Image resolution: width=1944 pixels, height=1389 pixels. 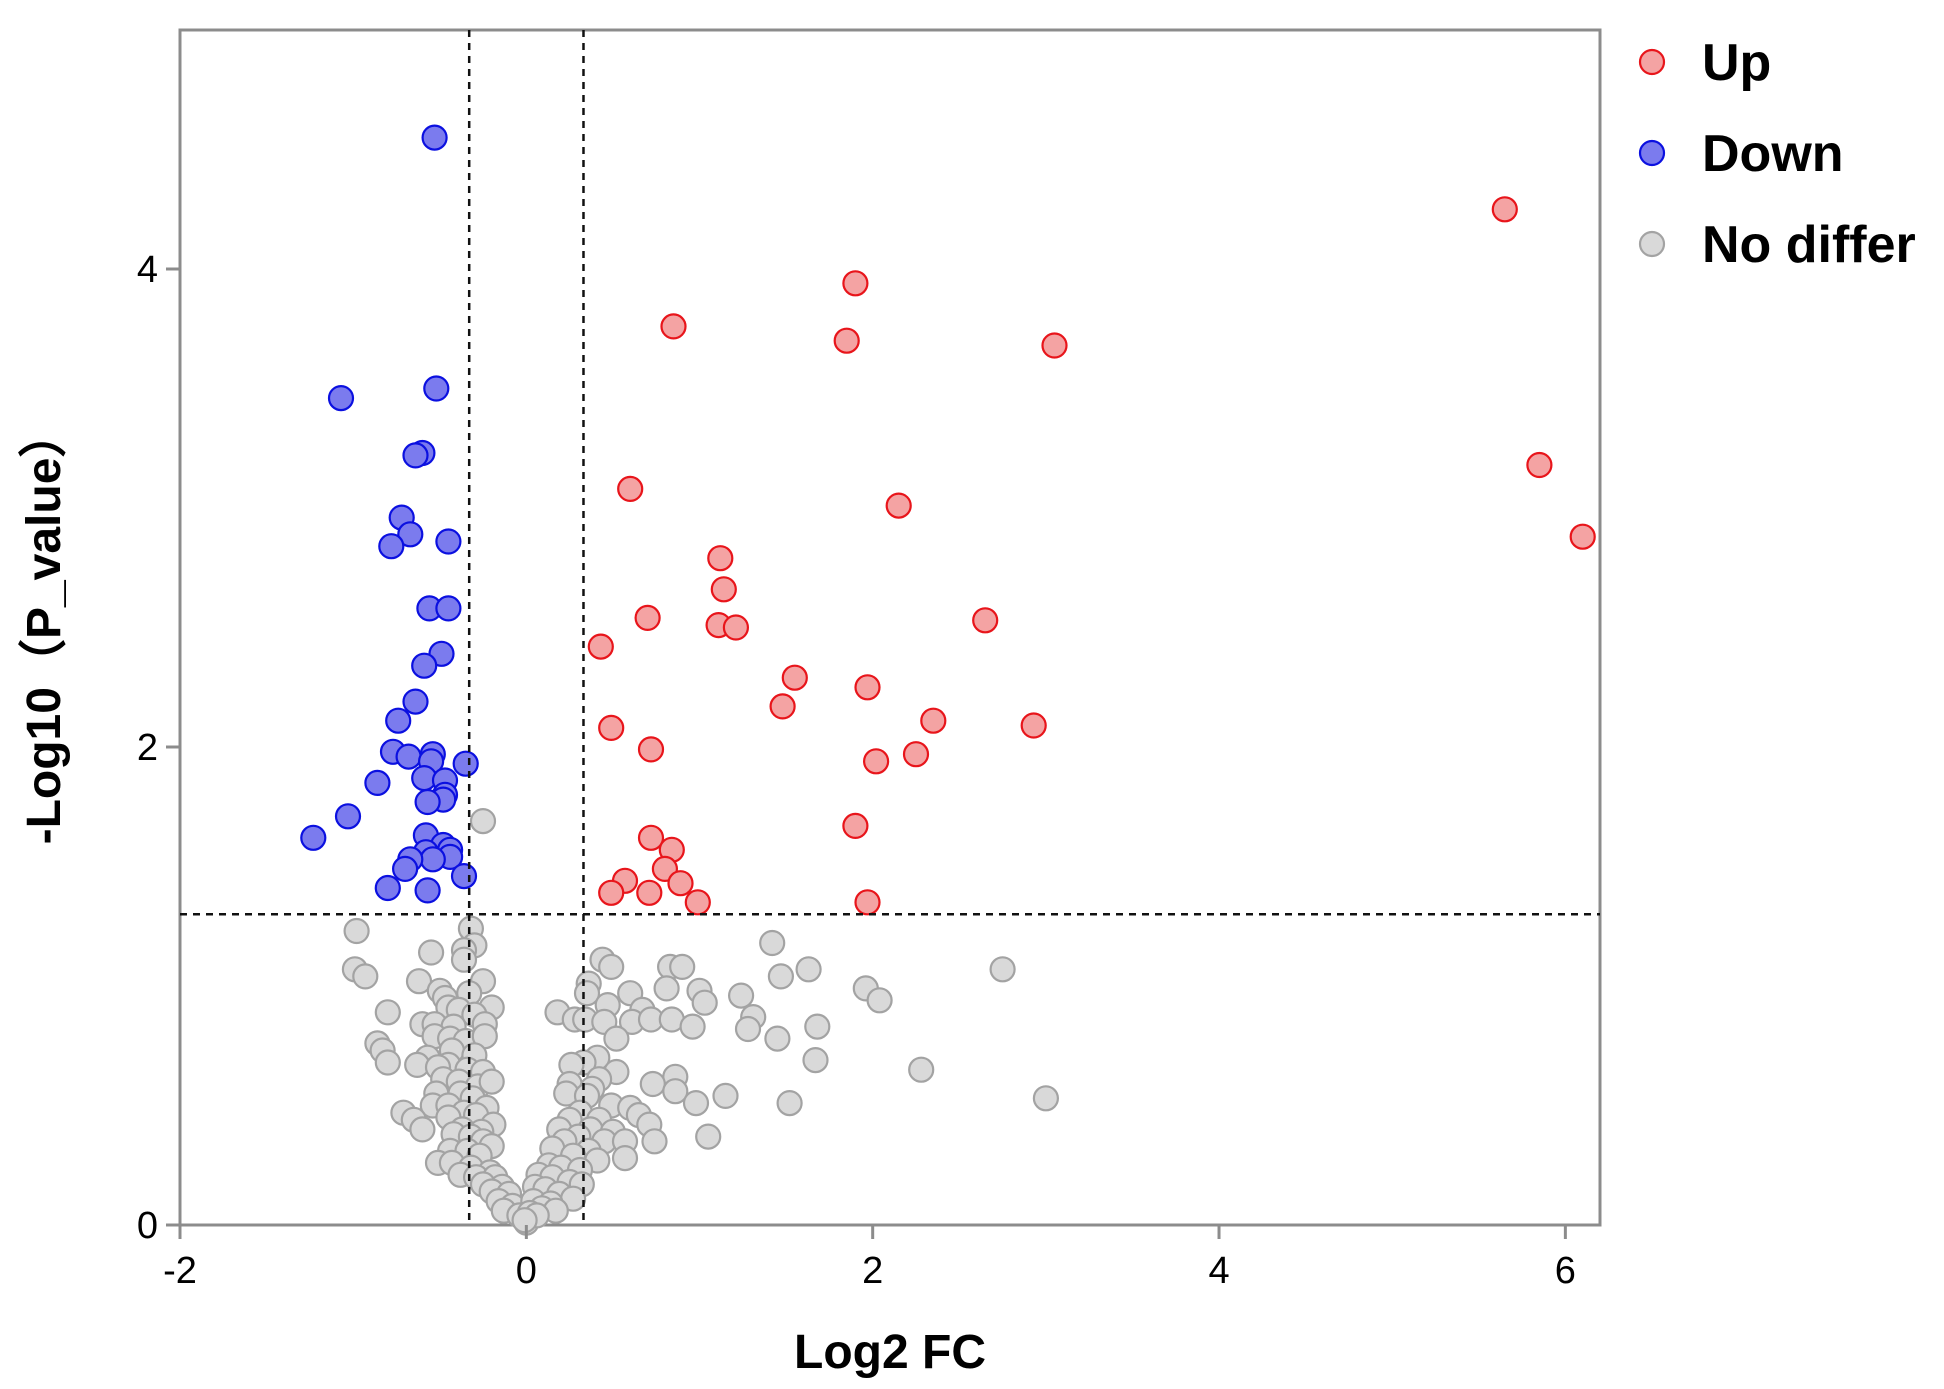 What do you see at coordinates (147, 270) in the screenshot?
I see `y-tick-label: 4` at bounding box center [147, 270].